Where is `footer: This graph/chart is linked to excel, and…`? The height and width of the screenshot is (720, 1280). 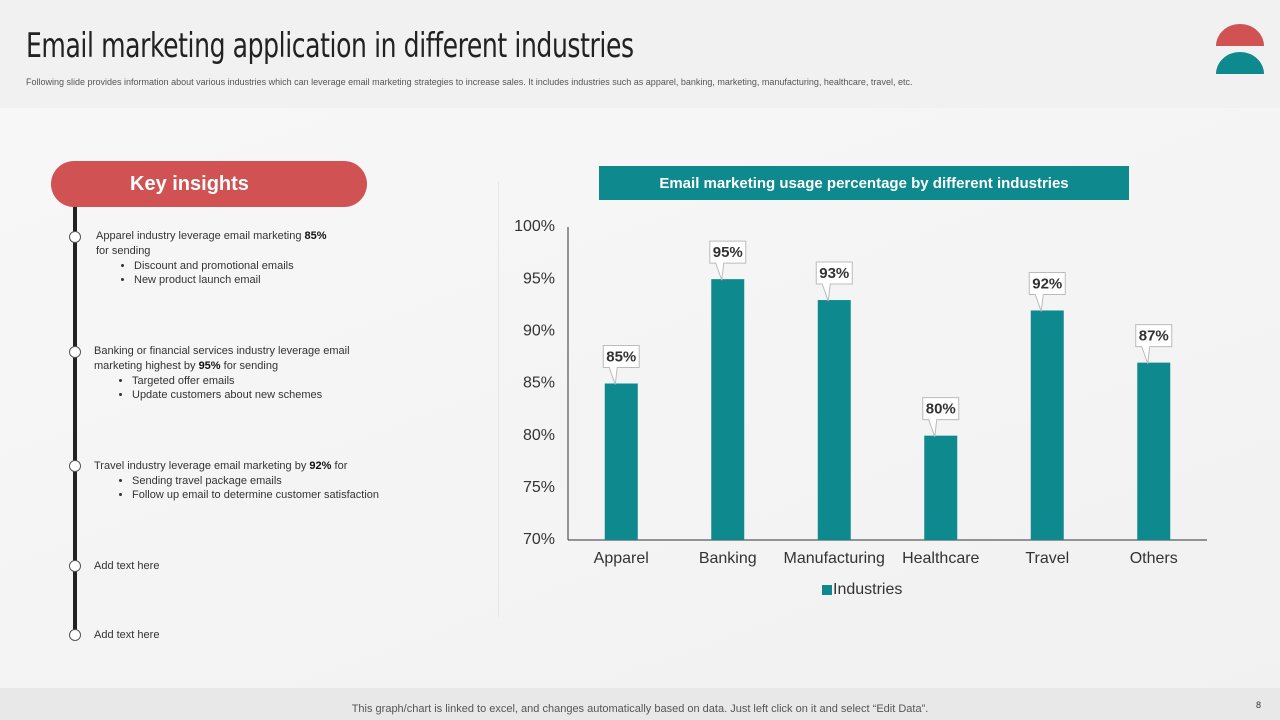
footer: This graph/chart is linked to excel, and… is located at coordinates (640, 704).